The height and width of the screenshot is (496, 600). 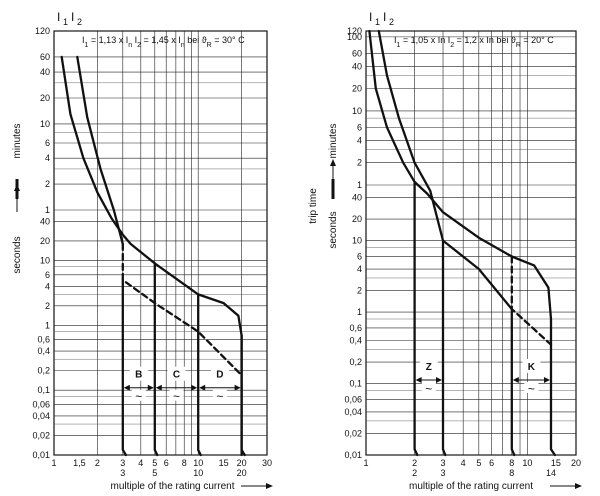 What do you see at coordinates (531, 300) in the screenshot?
I see `series-lower-dashed` at bounding box center [531, 300].